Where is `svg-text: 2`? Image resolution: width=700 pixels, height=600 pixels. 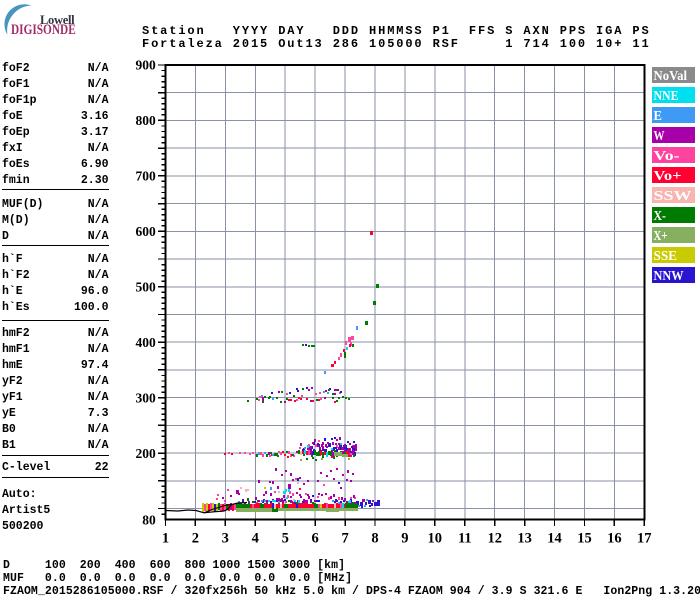 svg-text: 2 is located at coordinates (195, 539).